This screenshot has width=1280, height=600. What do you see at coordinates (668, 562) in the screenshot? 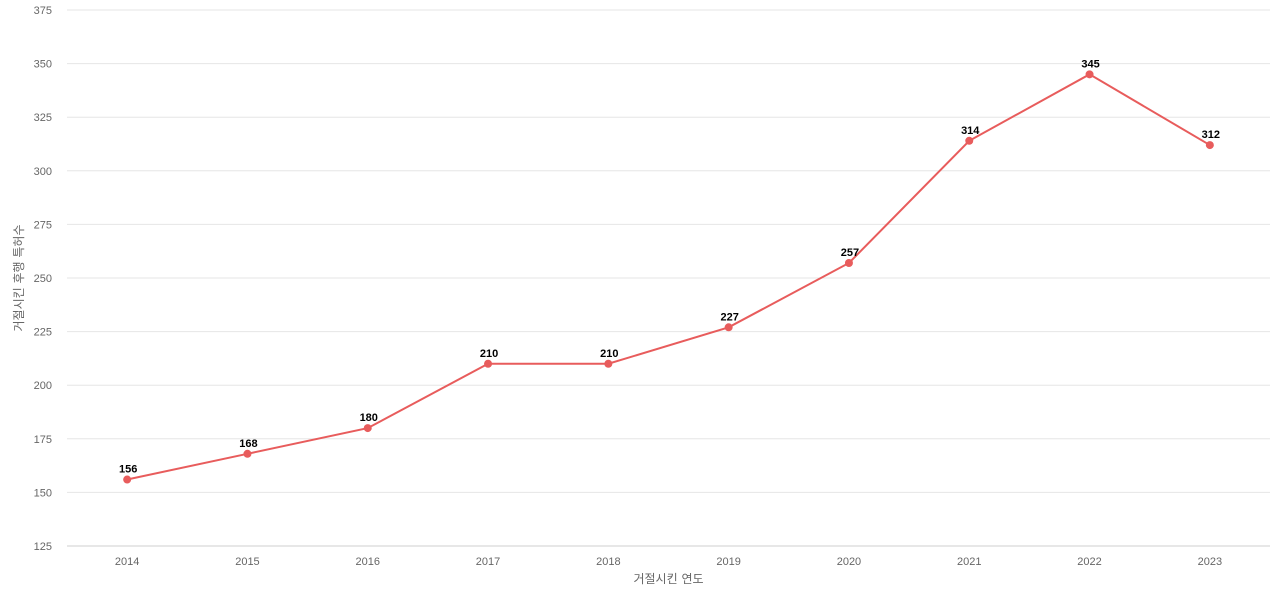
I see `x-axis: 2014 2015 2016 2017 2018 2019 2020 2021 2022 2023` at bounding box center [668, 562].